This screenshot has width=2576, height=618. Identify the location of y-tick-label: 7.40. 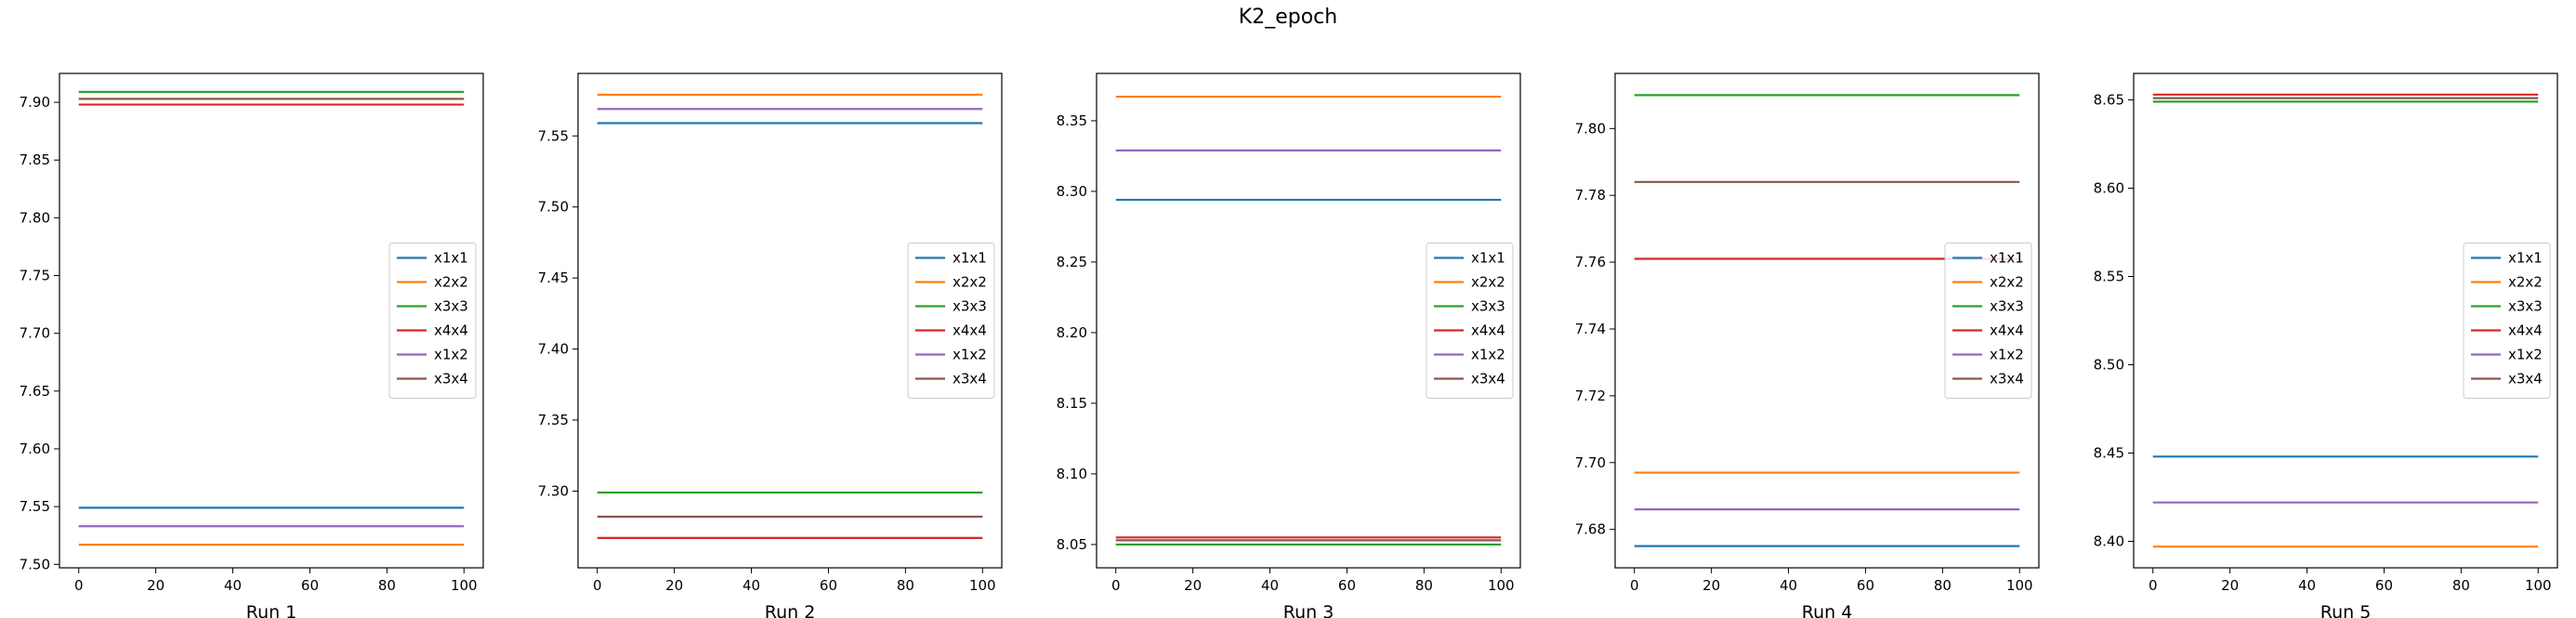
(553, 349).